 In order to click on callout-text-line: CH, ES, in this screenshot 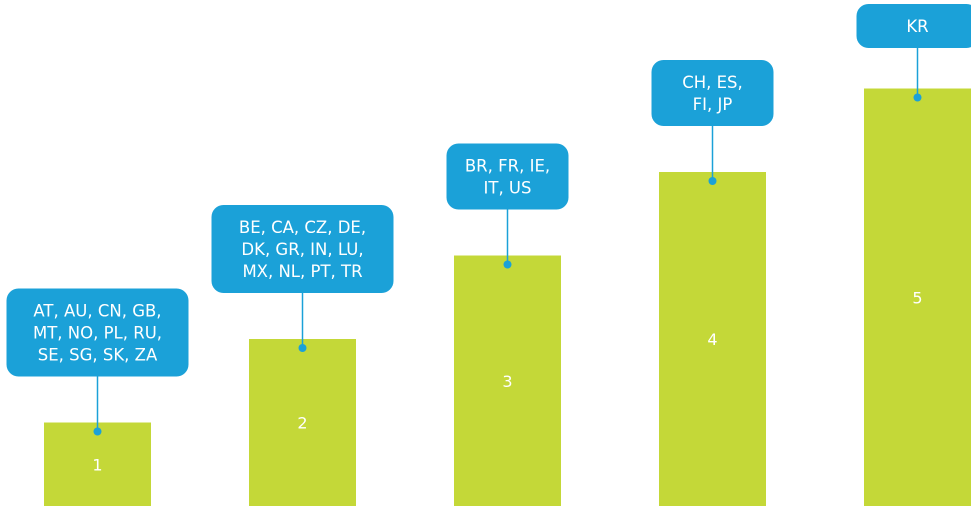, I will do `click(712, 82)`.